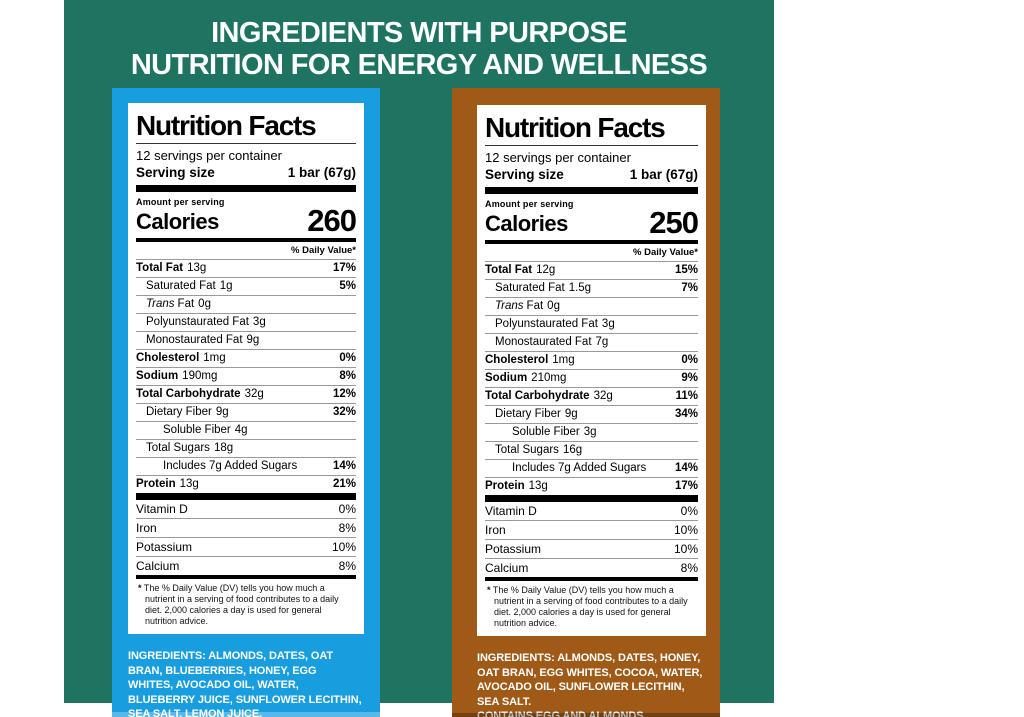 The width and height of the screenshot is (1024, 717). Describe the element at coordinates (592, 222) in the screenshot. I see `calories-row: Calories 250` at that location.